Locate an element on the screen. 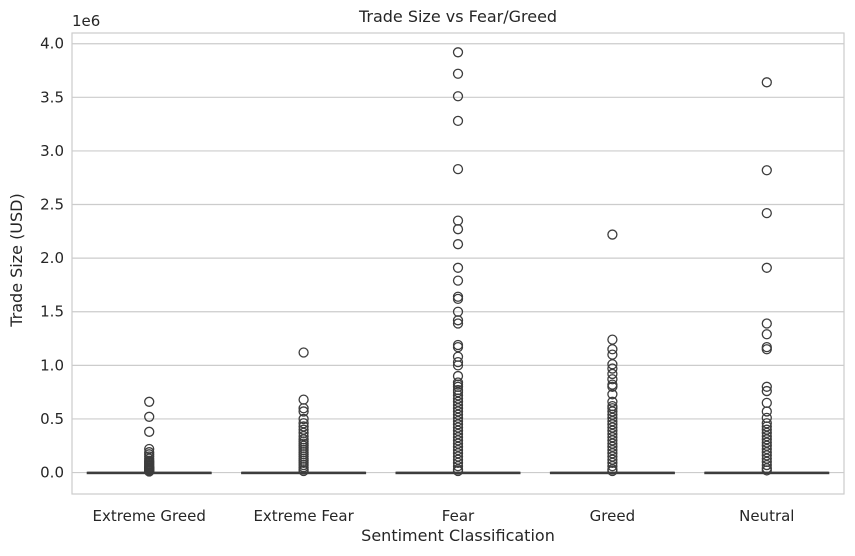 Image resolution: width=855 pixels, height=556 pixels. y-tick-label: 3.0 is located at coordinates (52, 151).